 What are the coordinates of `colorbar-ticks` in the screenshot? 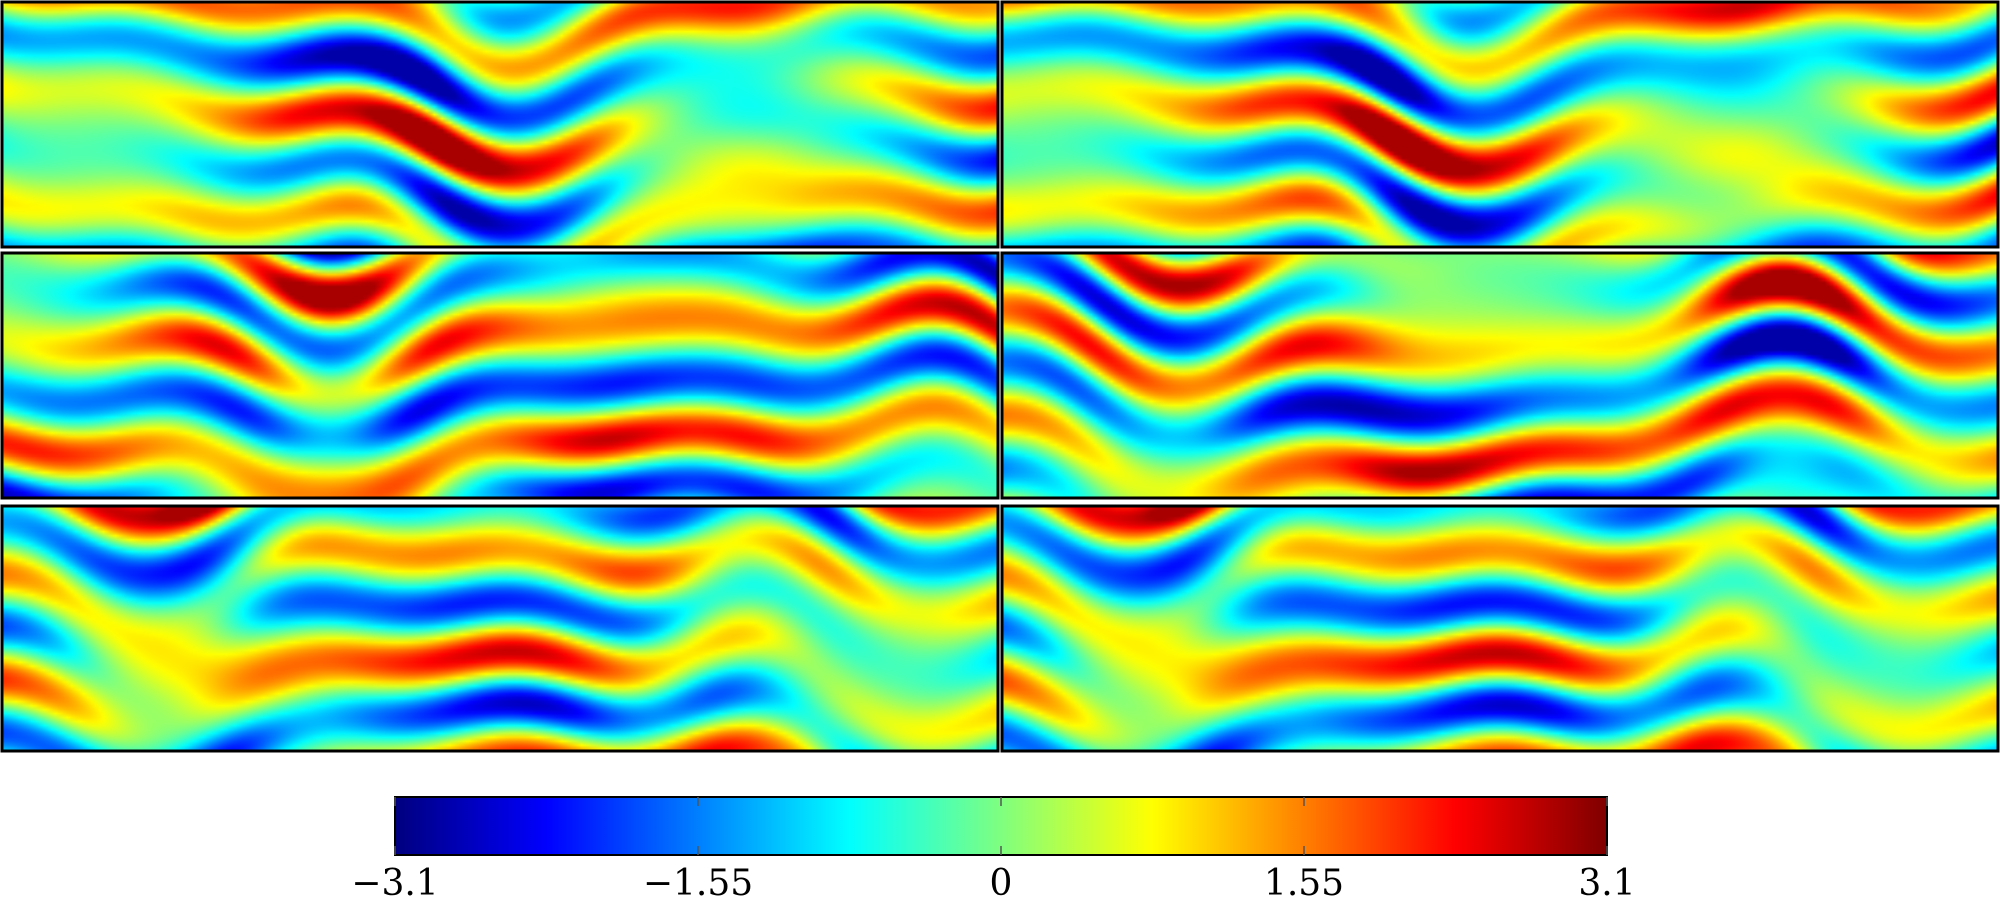 It's located at (1001, 826).